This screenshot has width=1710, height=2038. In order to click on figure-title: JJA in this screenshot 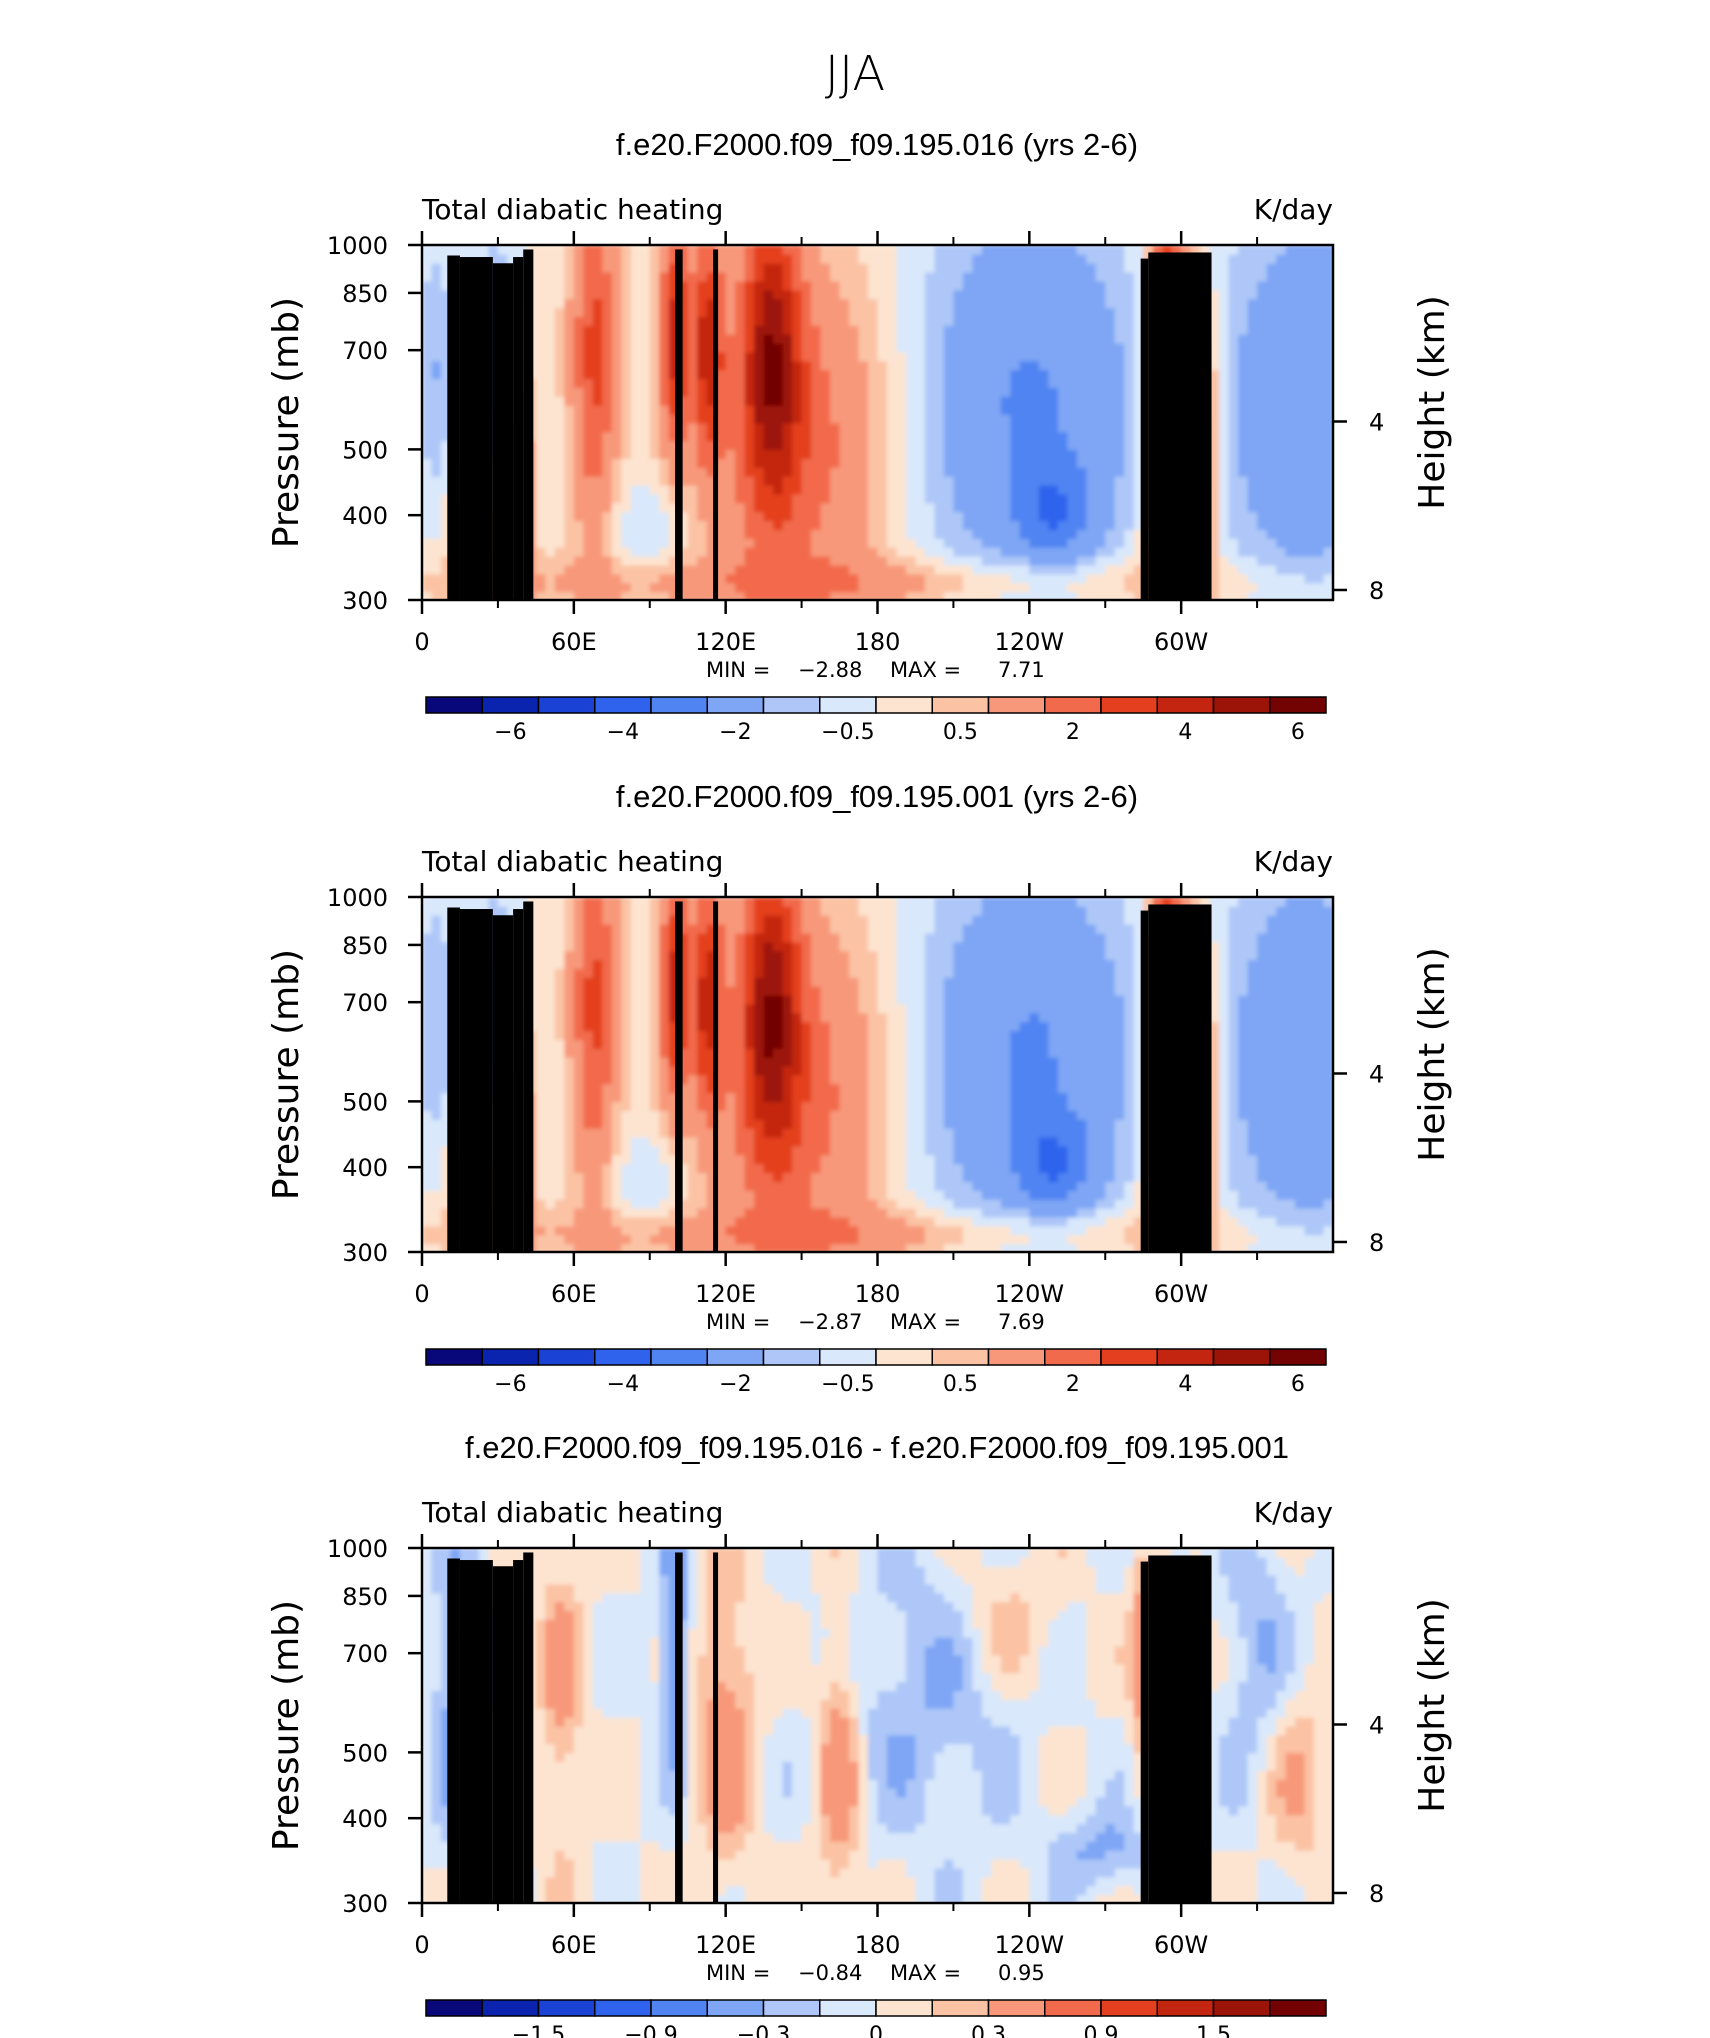, I will do `click(855, 74)`.